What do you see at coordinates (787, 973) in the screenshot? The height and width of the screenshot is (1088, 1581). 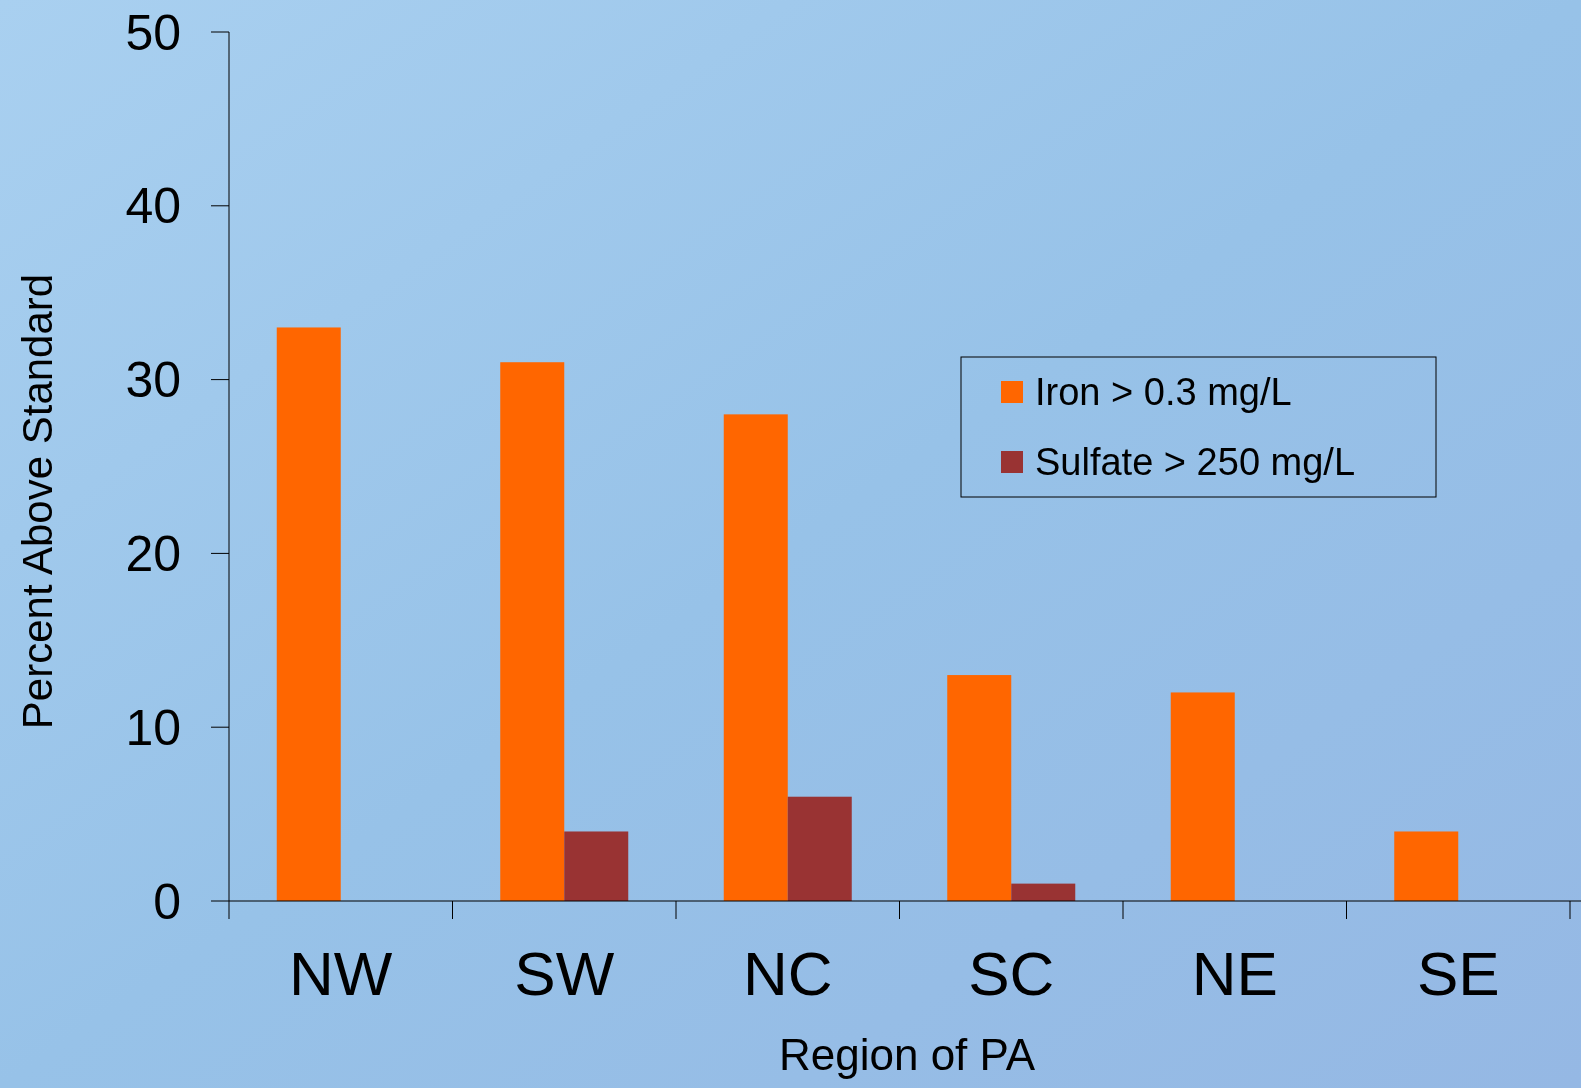 I see `x-tick-label: NC` at bounding box center [787, 973].